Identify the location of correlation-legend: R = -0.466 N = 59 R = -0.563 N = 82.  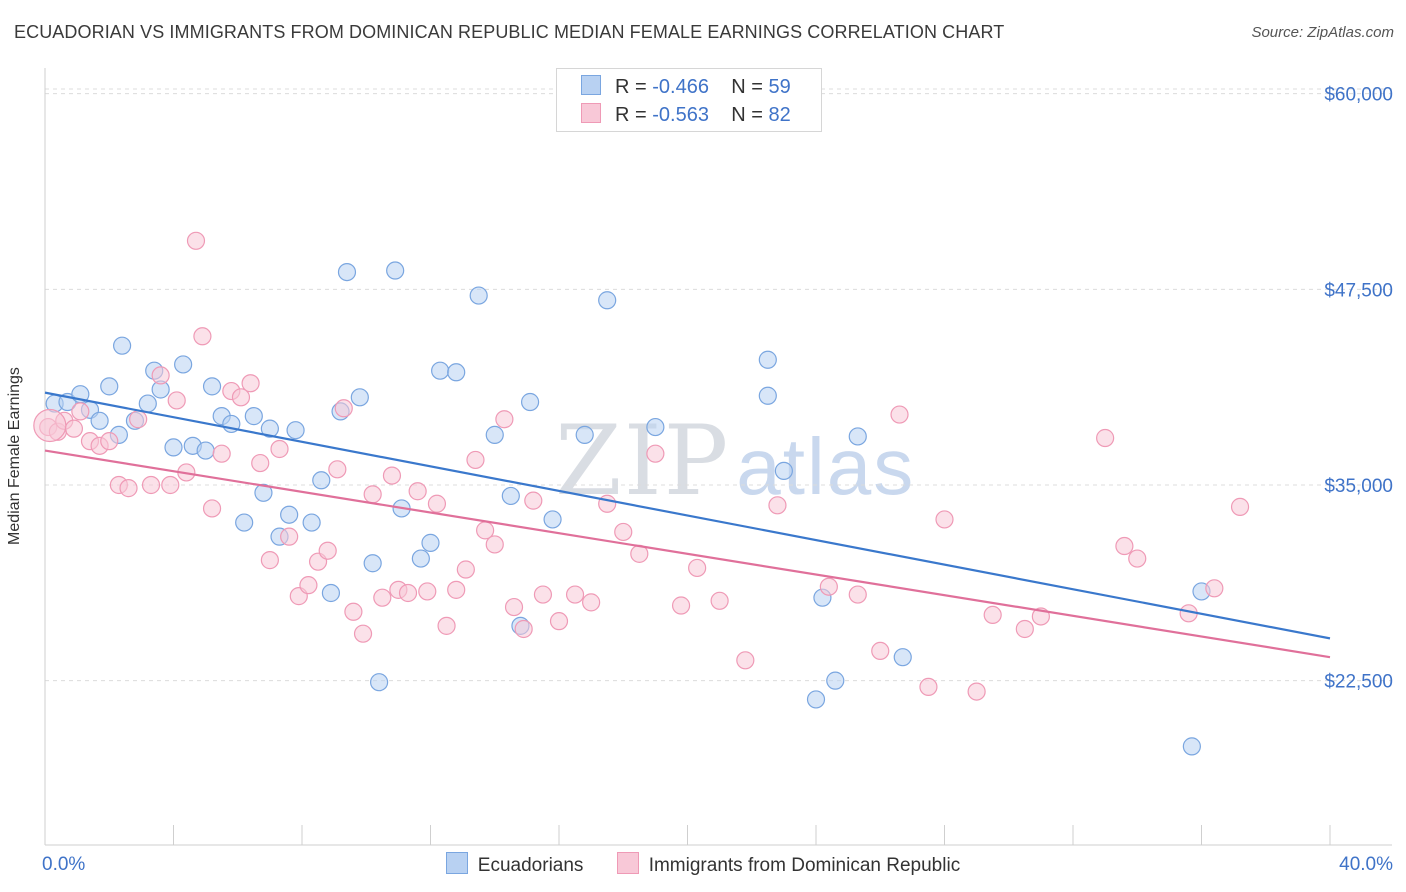
(689, 100).